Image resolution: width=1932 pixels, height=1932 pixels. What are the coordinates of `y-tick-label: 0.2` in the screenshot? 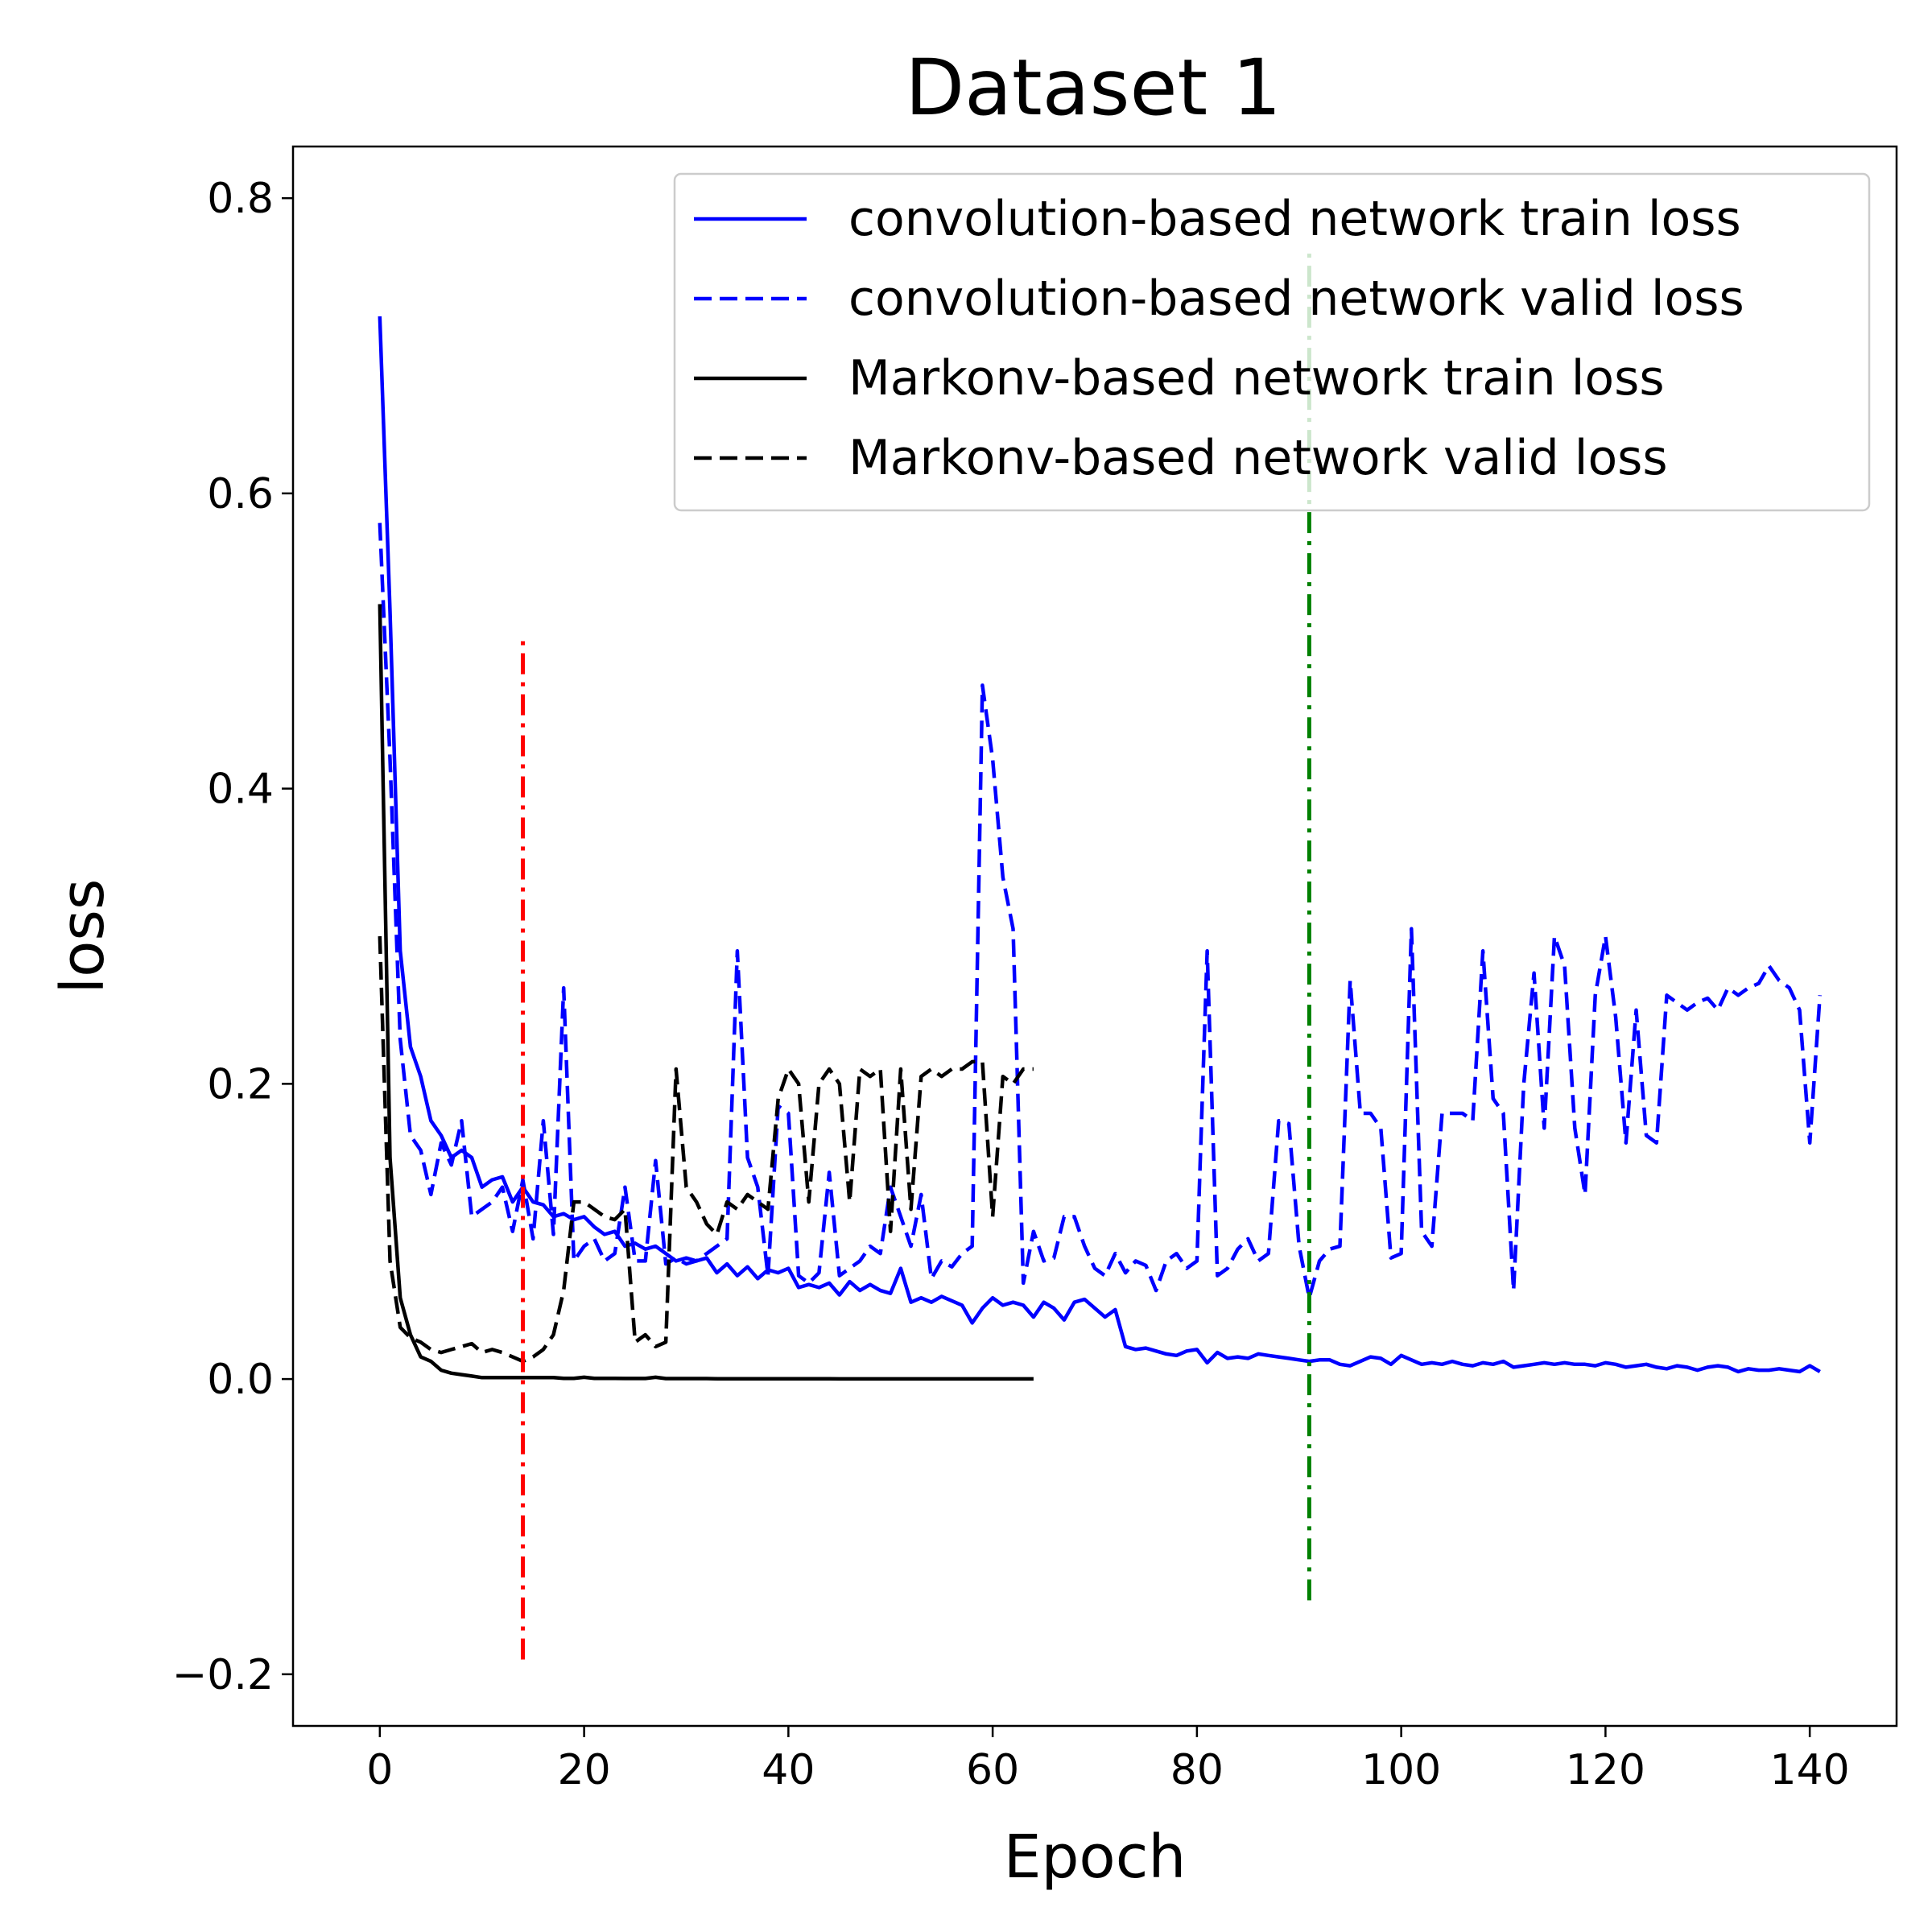 It's located at (240, 1084).